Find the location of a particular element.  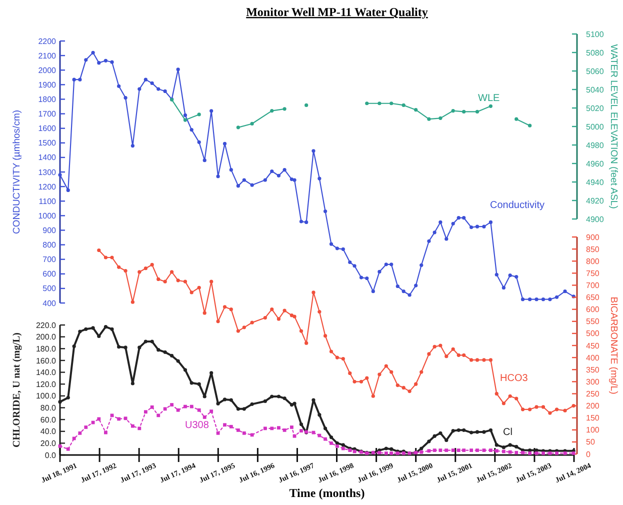

y-tick-label: 180.0 is located at coordinates (46, 349).